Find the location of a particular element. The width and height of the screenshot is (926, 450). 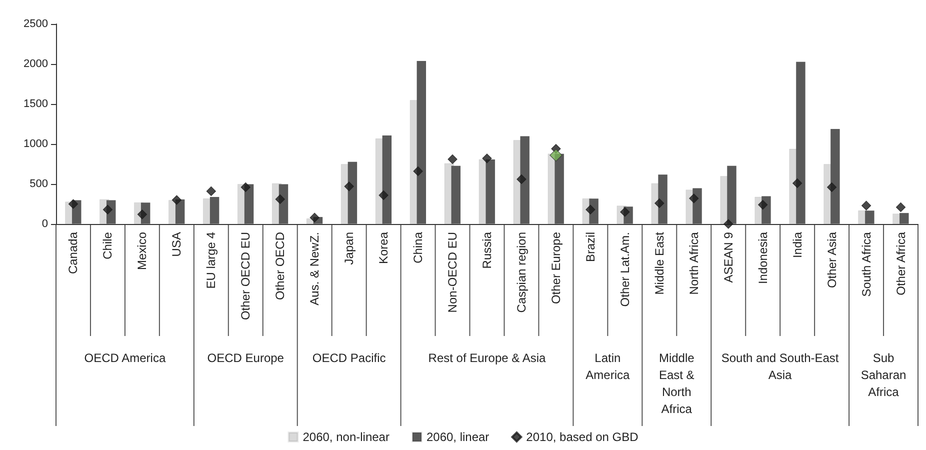

x-tick-label: USA is located at coordinates (177, 244).